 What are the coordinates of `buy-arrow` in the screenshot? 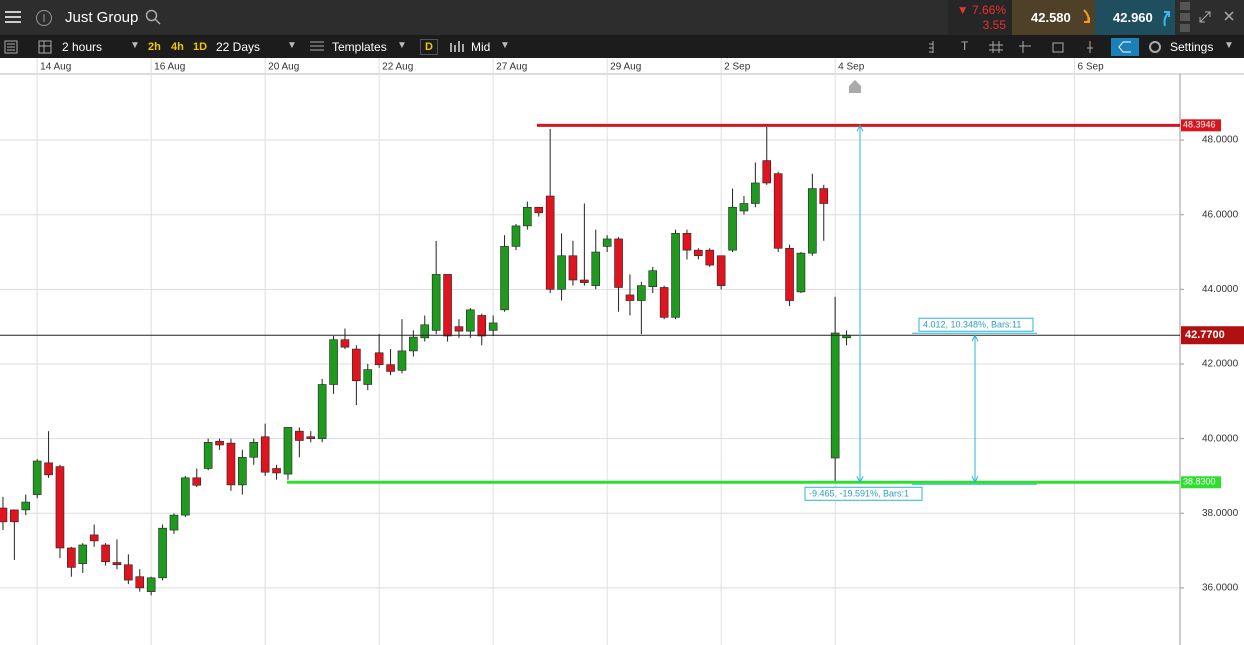 It's located at (1166, 19).